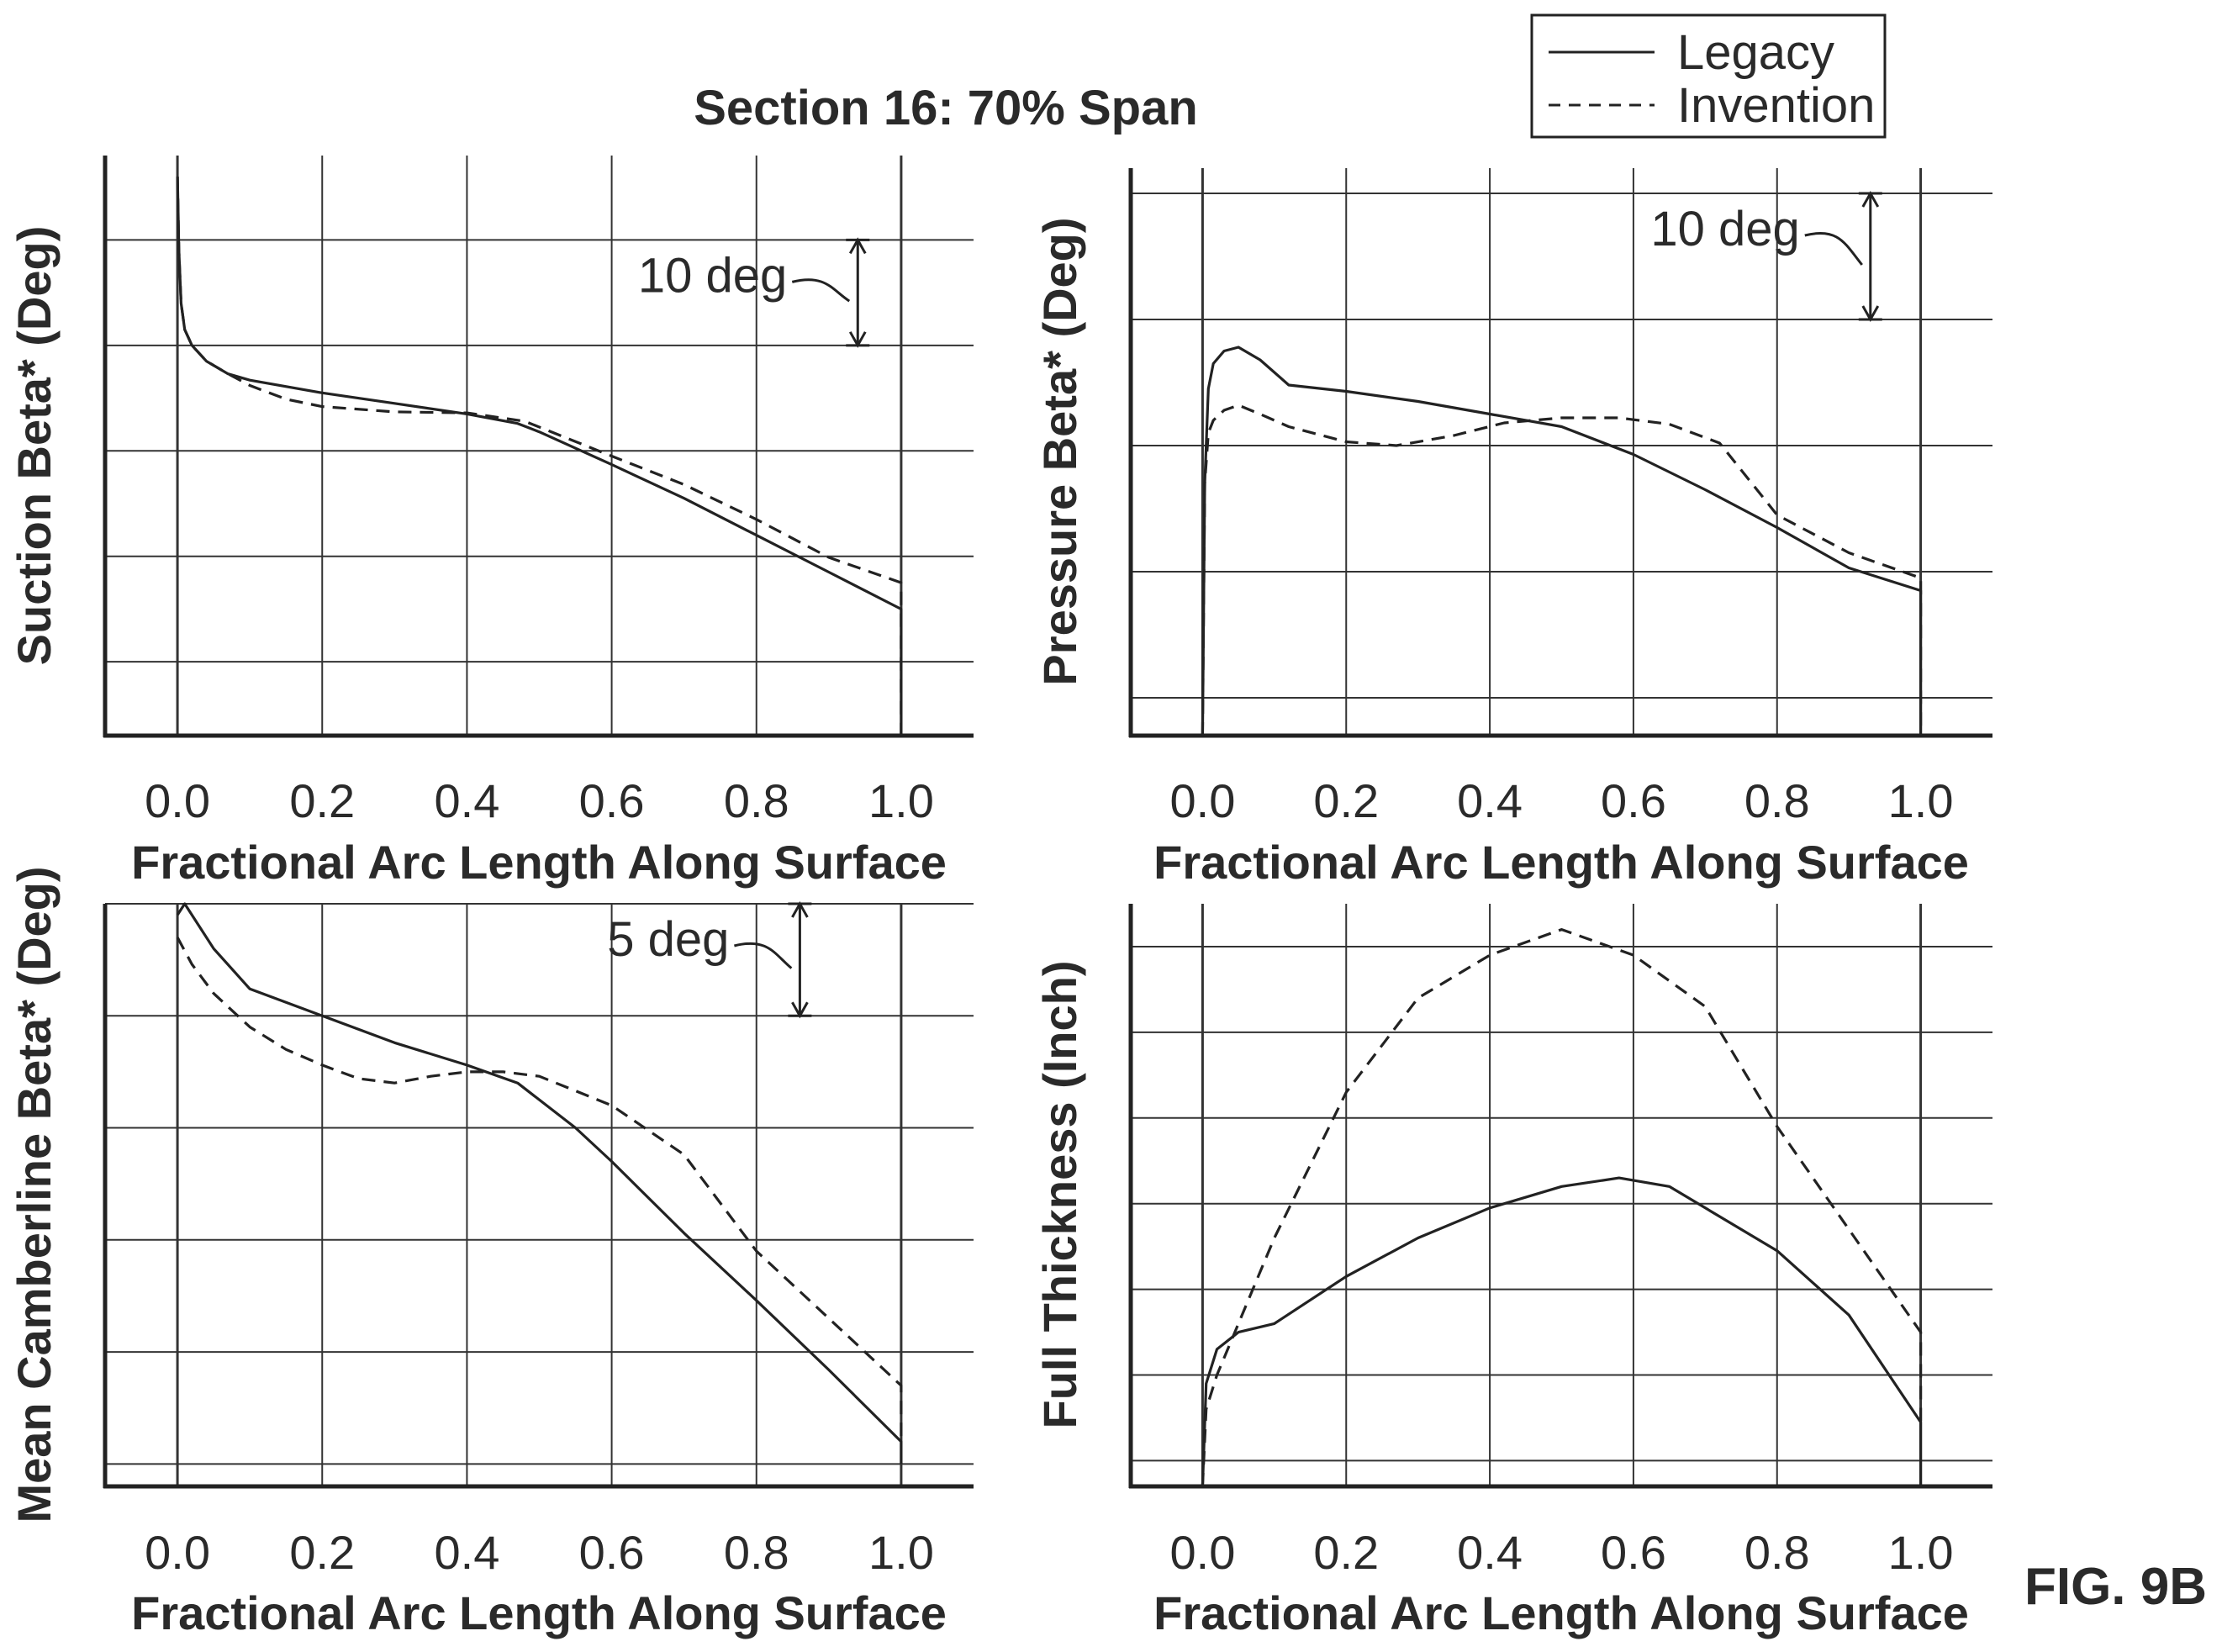 This screenshot has height=1652, width=2222. I want to click on figure-label: FIG. 9B, so click(2115, 1587).